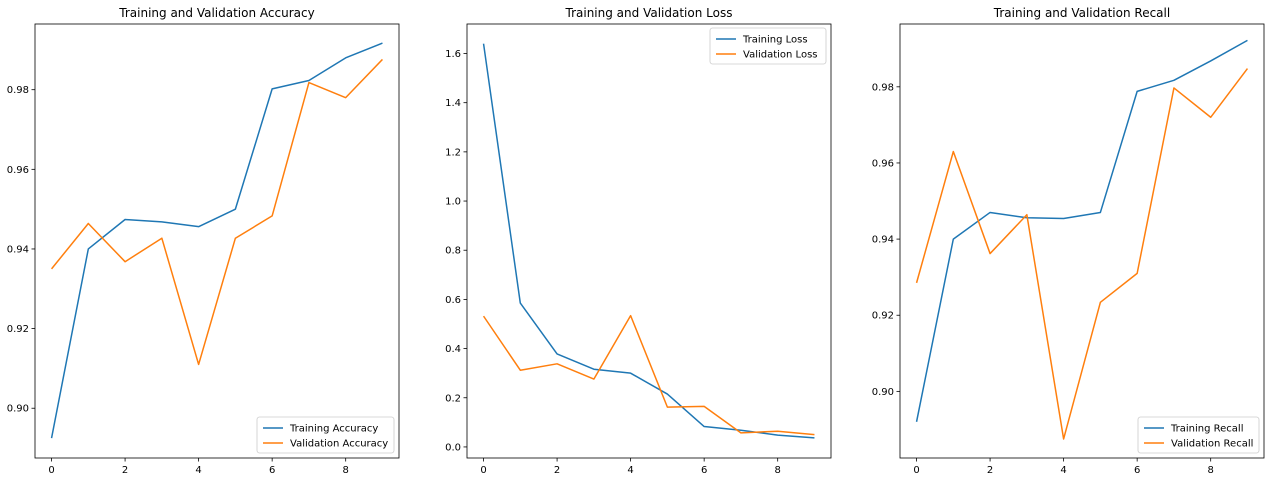  I want to click on legend-label: Validation Accuracy, so click(339, 444).